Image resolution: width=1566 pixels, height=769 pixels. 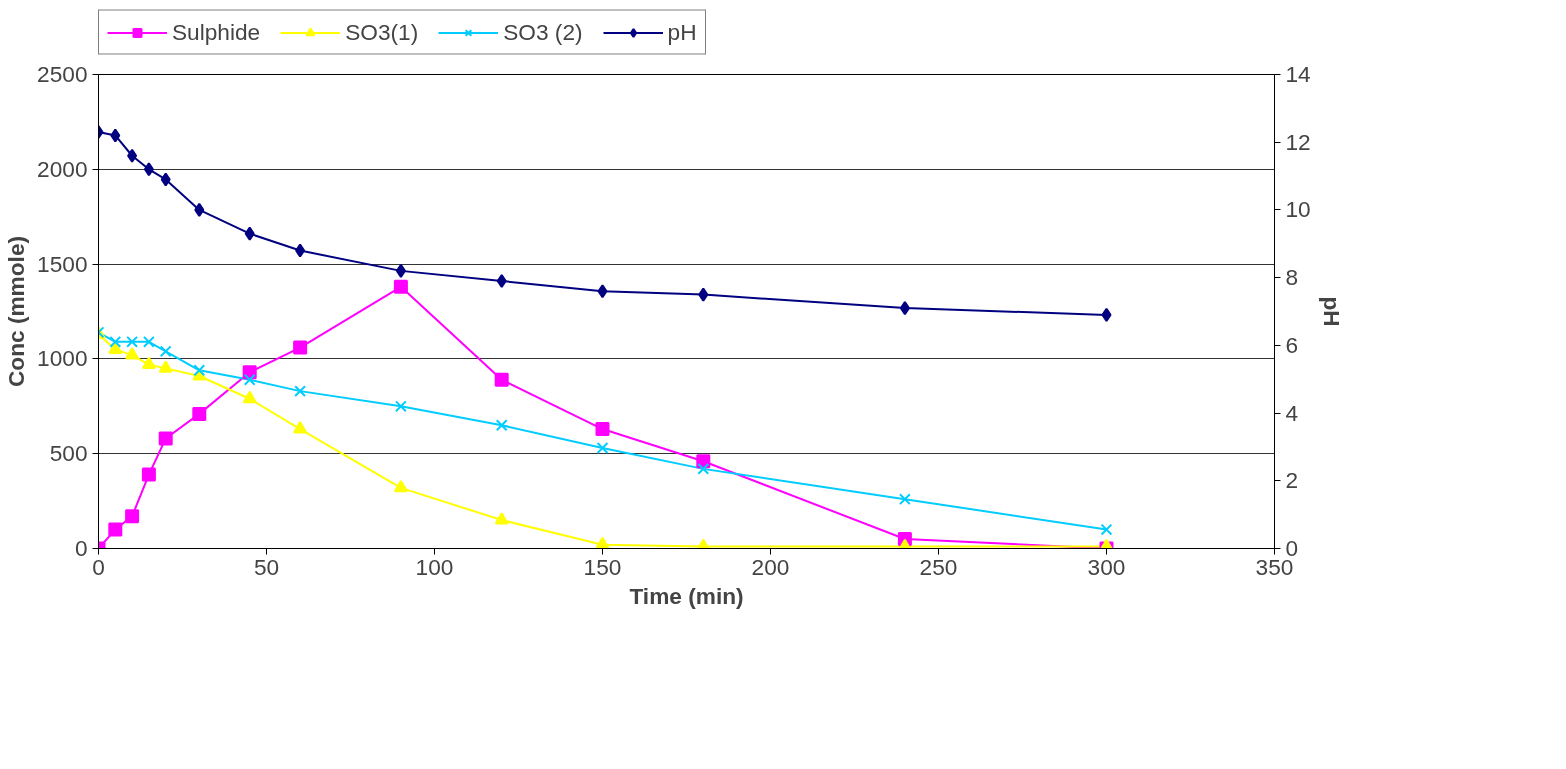 I want to click on y2-tick-label: 4, so click(x=1292, y=412).